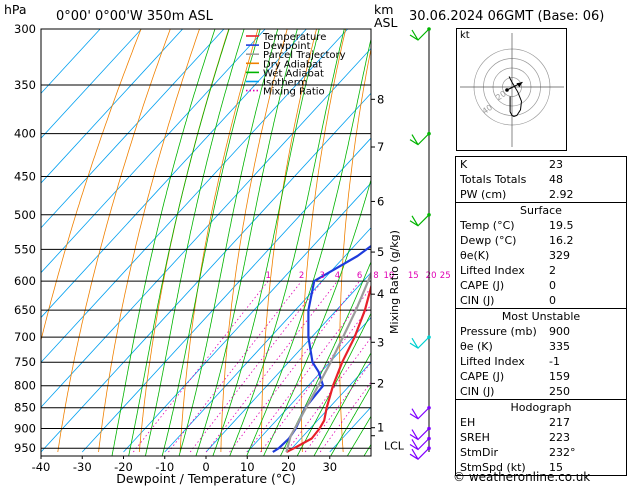 The image size is (629, 486). I want to click on series-parcel-trajectory, so click(328, 361).